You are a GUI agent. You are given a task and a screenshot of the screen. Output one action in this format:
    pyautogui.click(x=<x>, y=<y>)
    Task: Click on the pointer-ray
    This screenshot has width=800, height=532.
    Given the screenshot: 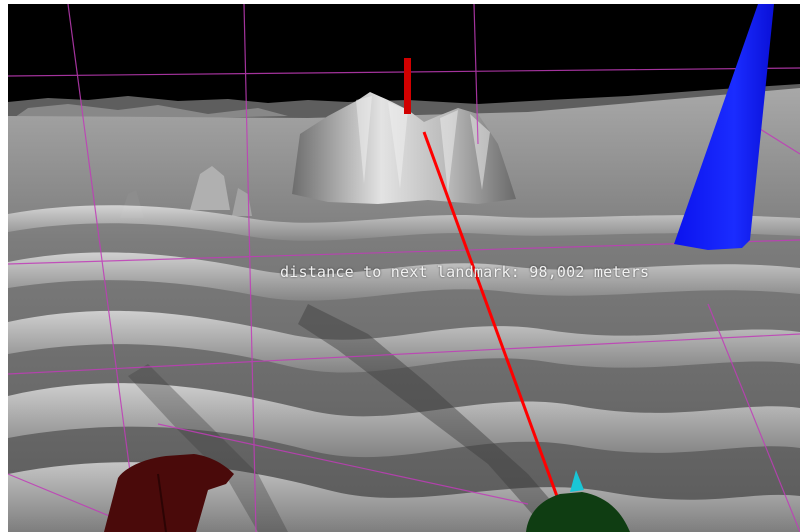 What is the action you would take?
    pyautogui.click(x=497, y=331)
    